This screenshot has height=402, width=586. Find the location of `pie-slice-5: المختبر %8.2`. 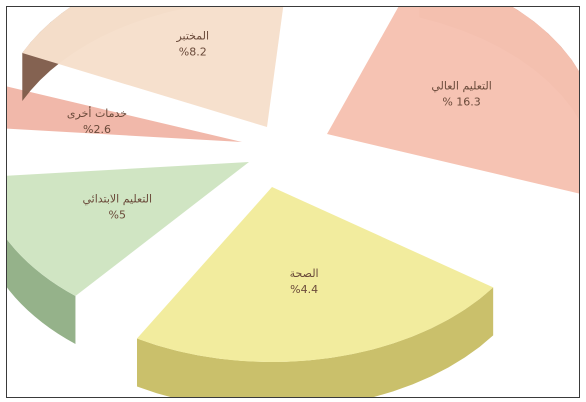

pie-slice-5: المختبر %8.2 is located at coordinates (153, 67).